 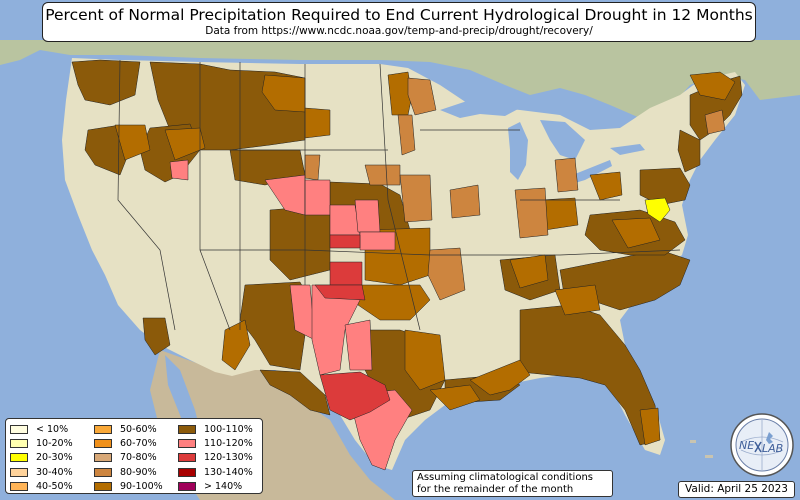 I want to click on lake-superior, so click(x=480, y=109).